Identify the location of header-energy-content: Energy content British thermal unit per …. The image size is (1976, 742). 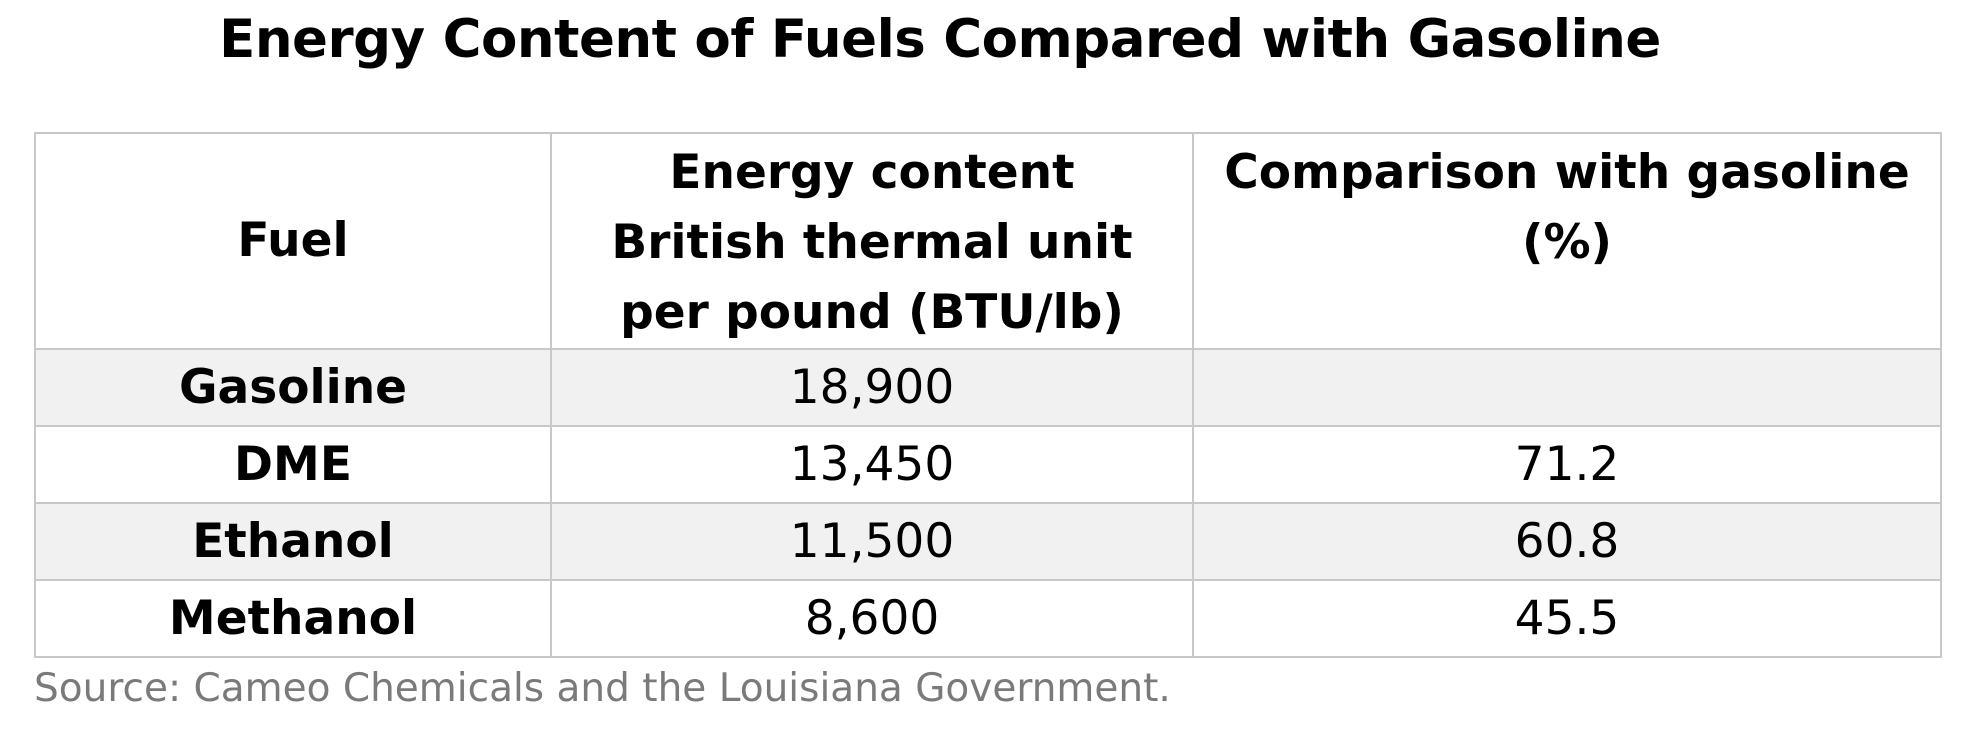
(872, 241).